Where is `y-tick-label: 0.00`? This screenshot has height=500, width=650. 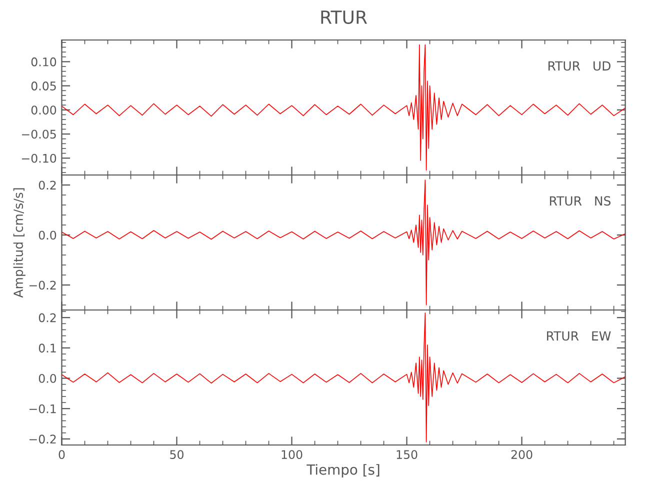
y-tick-label: 0.00 is located at coordinates (43, 110).